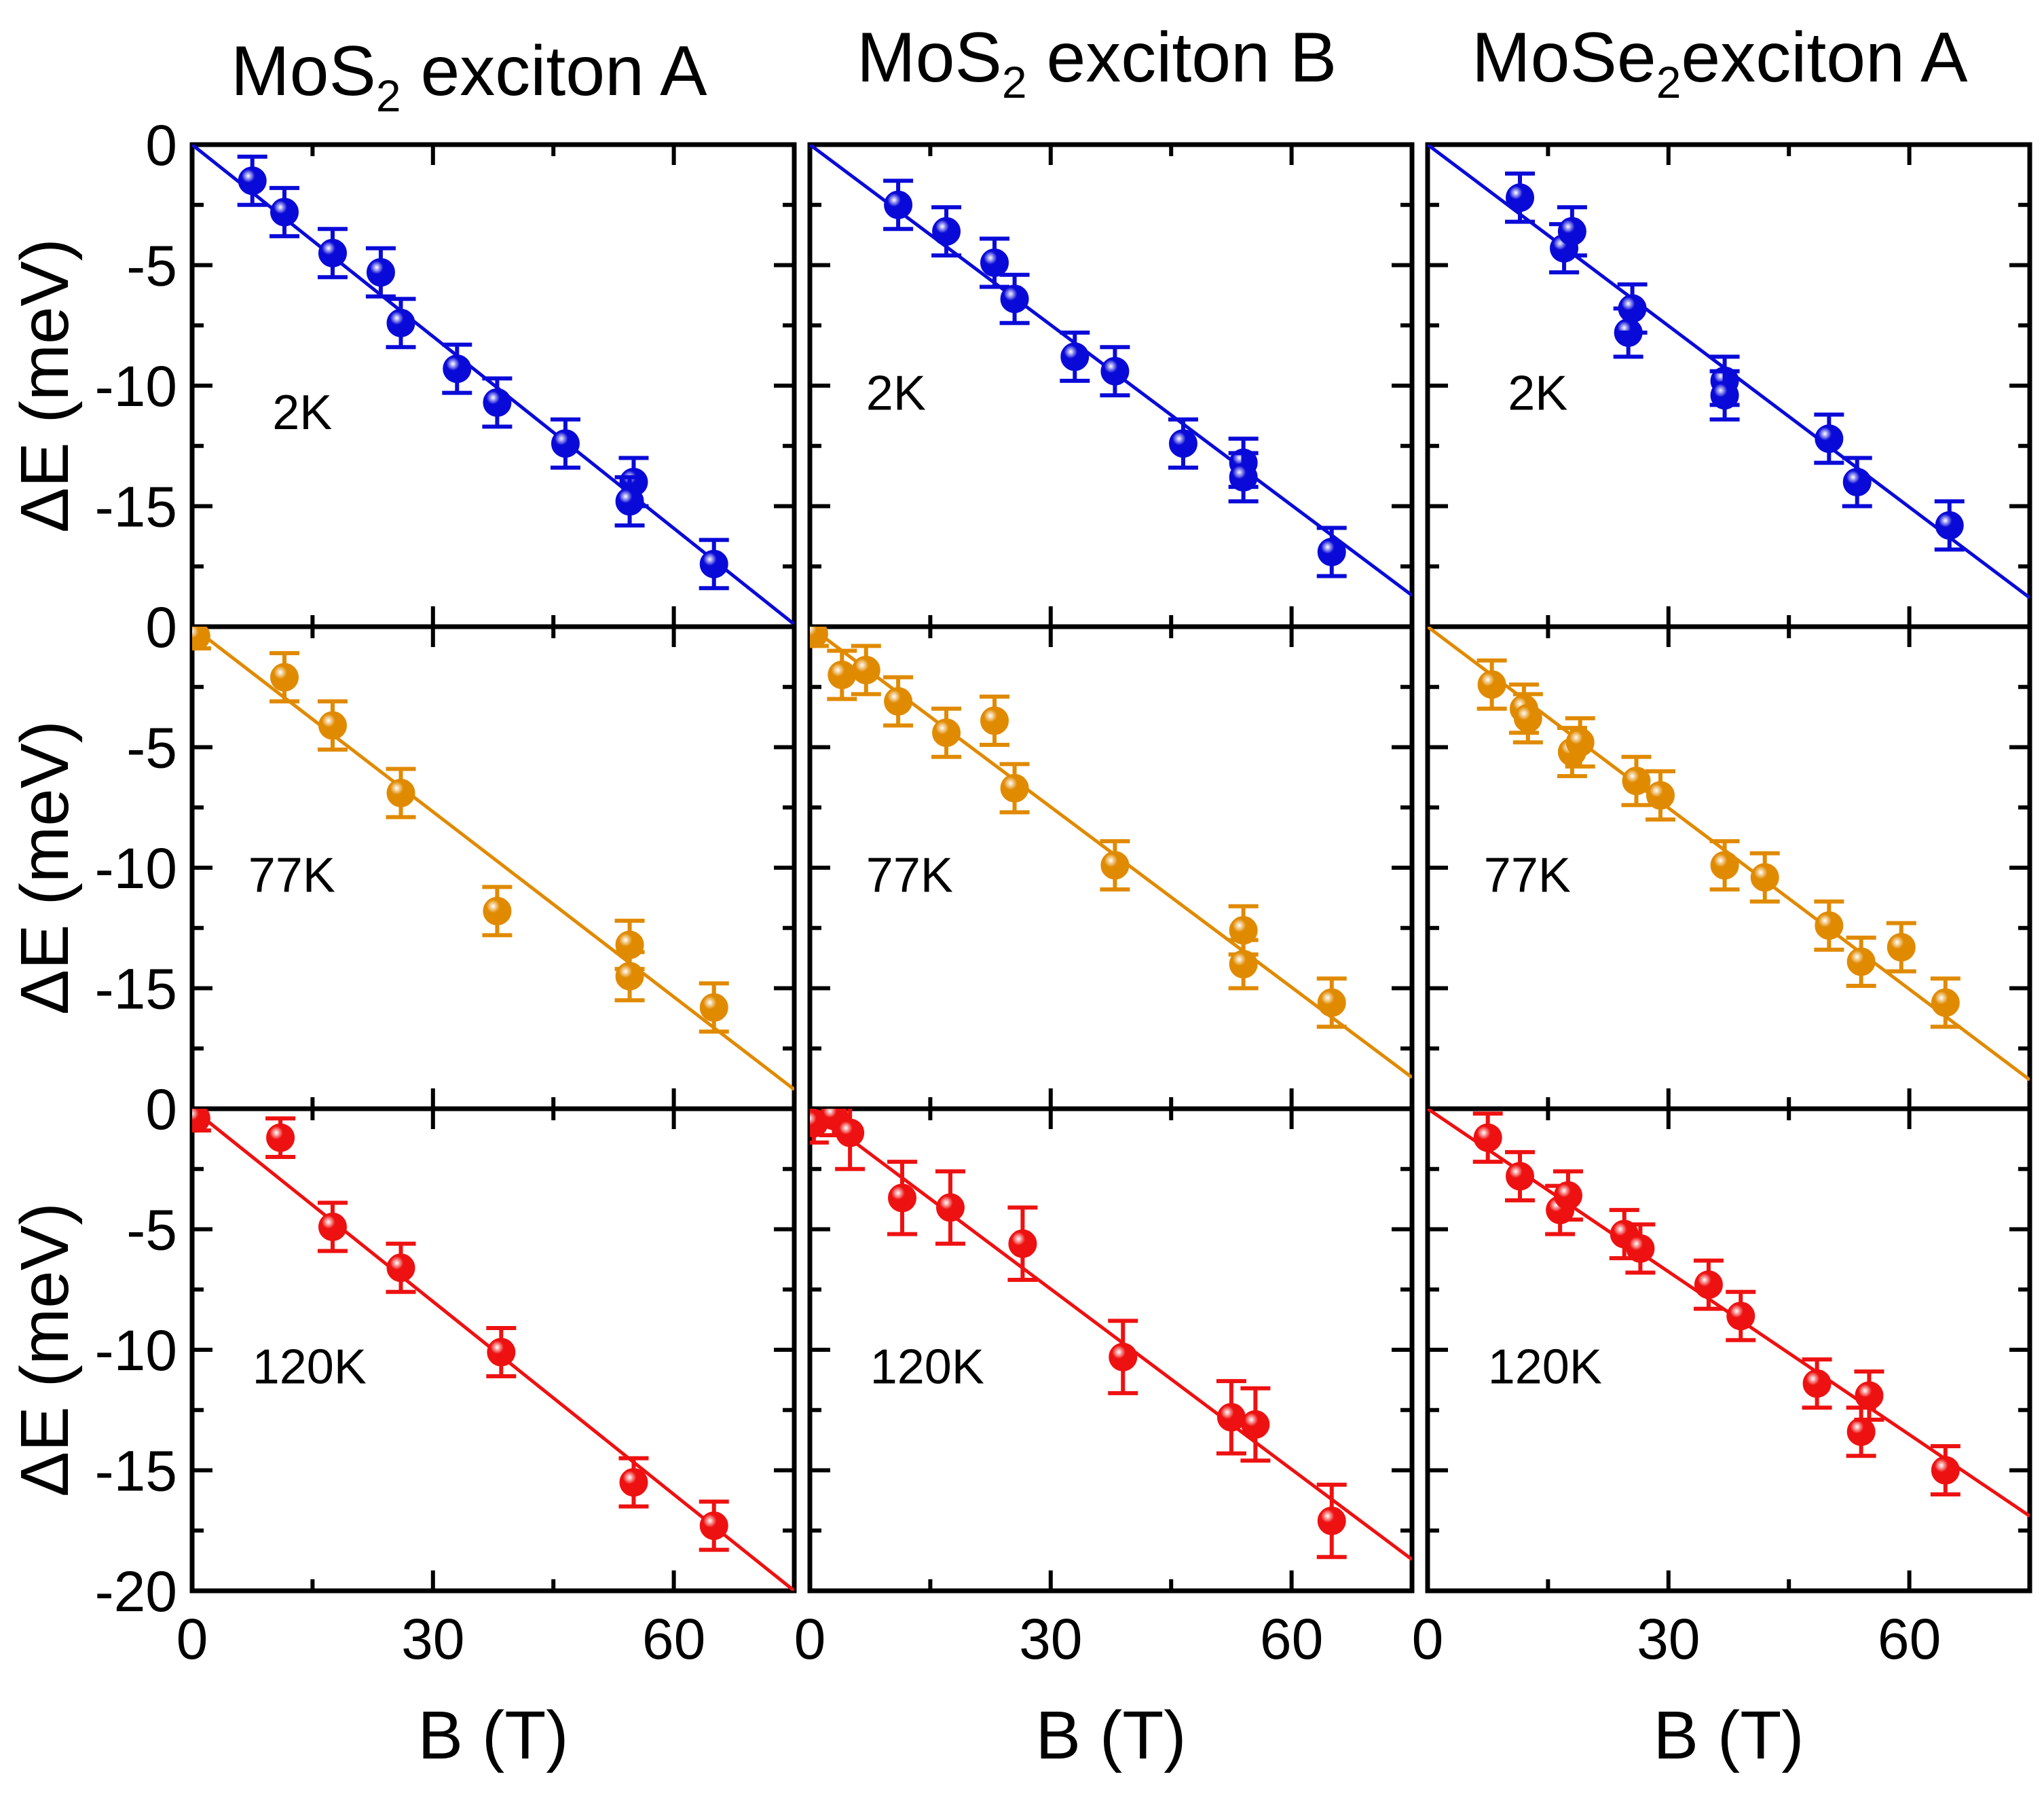 The image size is (2044, 1804). I want to click on column-title-2: MoS2 exciton B, so click(1097, 63).